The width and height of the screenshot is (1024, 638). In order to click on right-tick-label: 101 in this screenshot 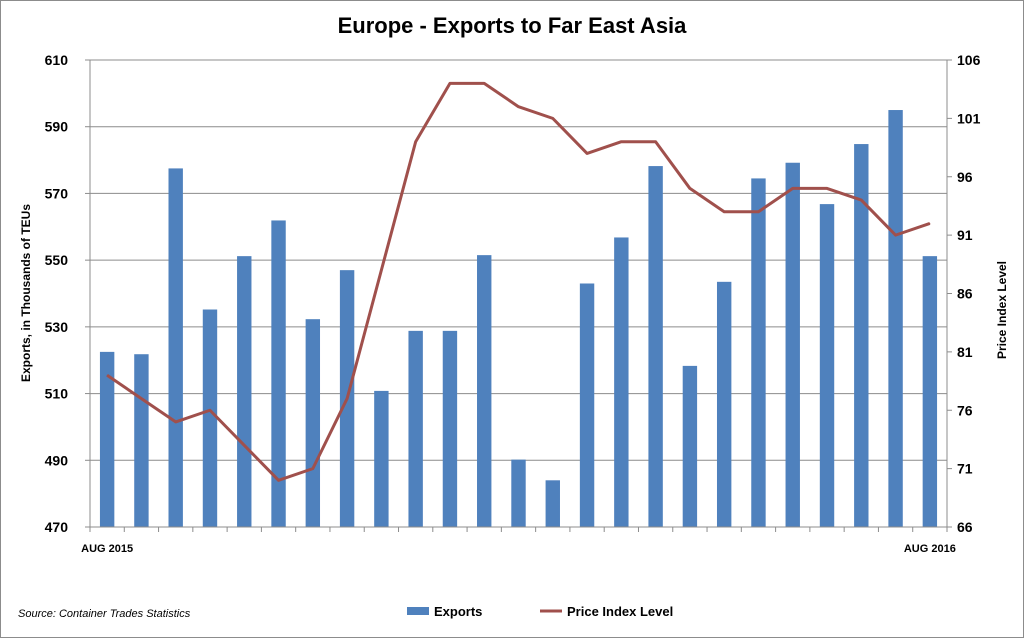, I will do `click(969, 118)`.